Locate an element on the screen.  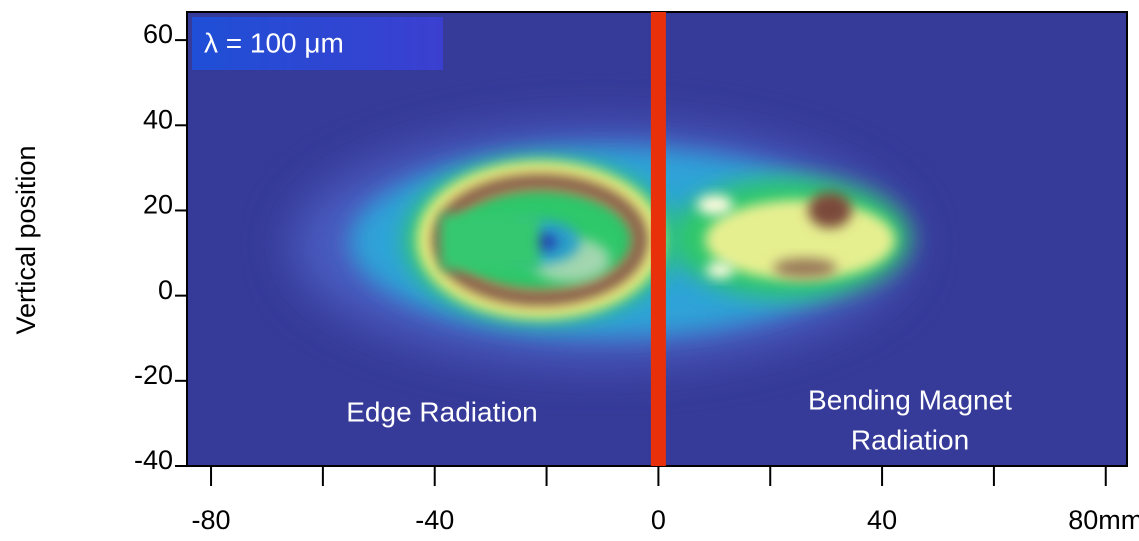
y-tick-label: 40 is located at coordinates (158, 119).